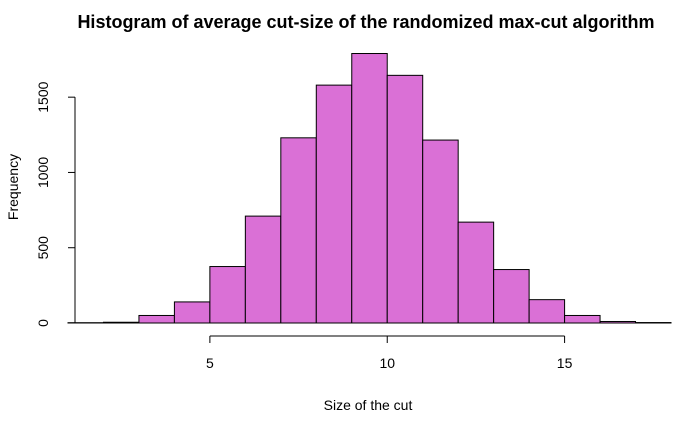  I want to click on x-axis-label: Size of the cut, so click(368, 405).